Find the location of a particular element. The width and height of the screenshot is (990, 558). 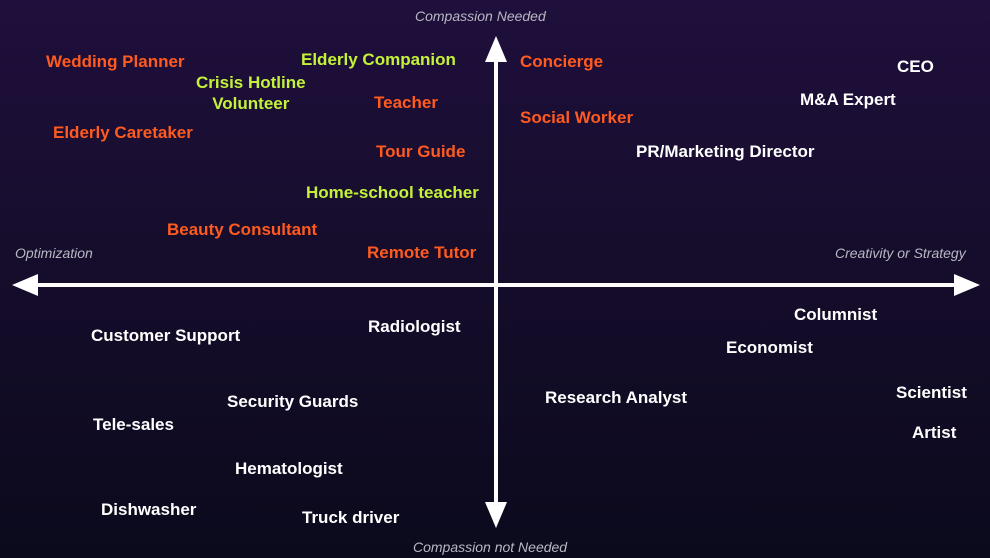

job-label: Elderly Companion is located at coordinates (378, 59).